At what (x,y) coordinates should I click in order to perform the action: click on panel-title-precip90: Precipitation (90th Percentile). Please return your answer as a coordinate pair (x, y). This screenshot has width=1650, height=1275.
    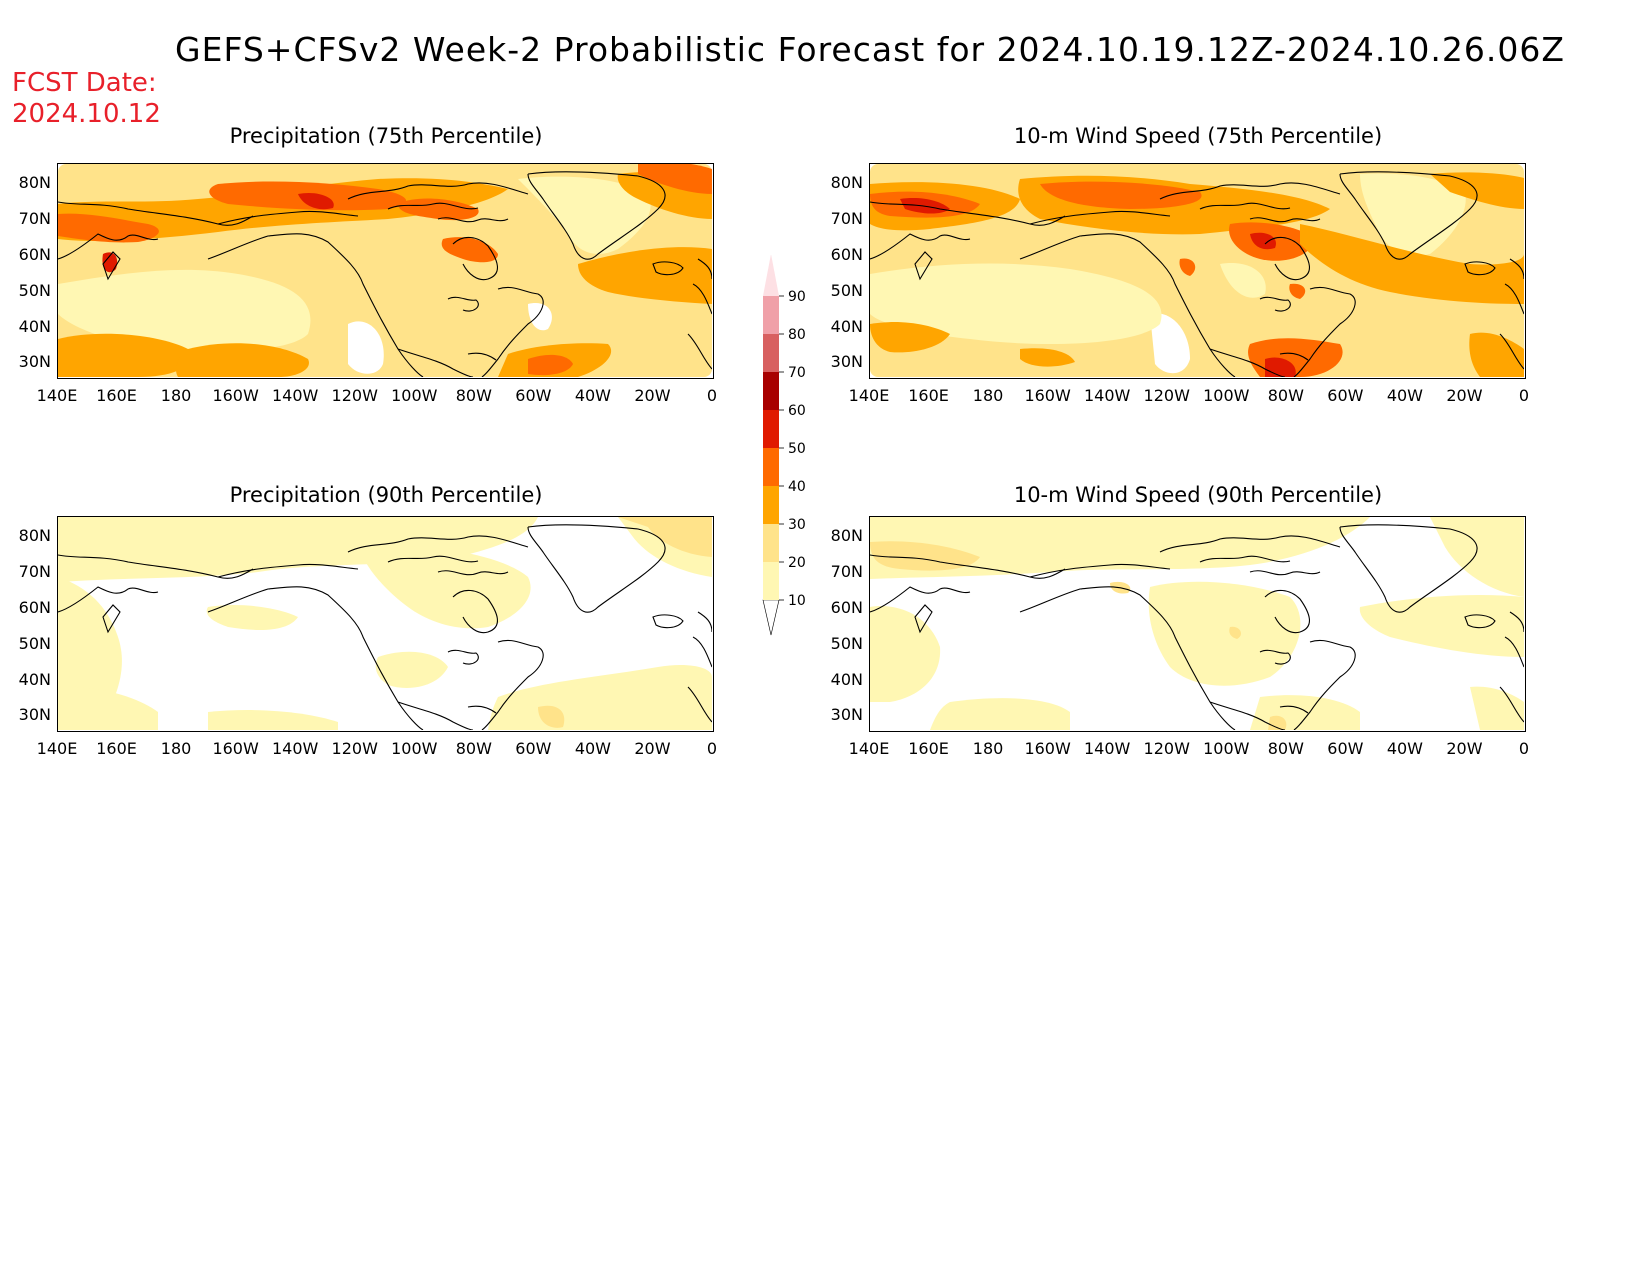
    Looking at the image, I should click on (386, 495).